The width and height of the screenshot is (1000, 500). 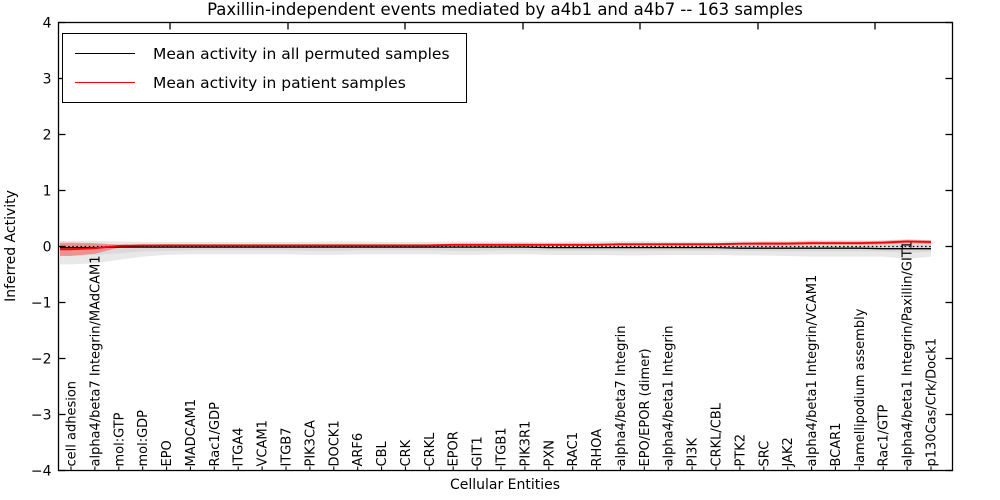 I want to click on y-tick-label: 1, so click(x=47, y=192).